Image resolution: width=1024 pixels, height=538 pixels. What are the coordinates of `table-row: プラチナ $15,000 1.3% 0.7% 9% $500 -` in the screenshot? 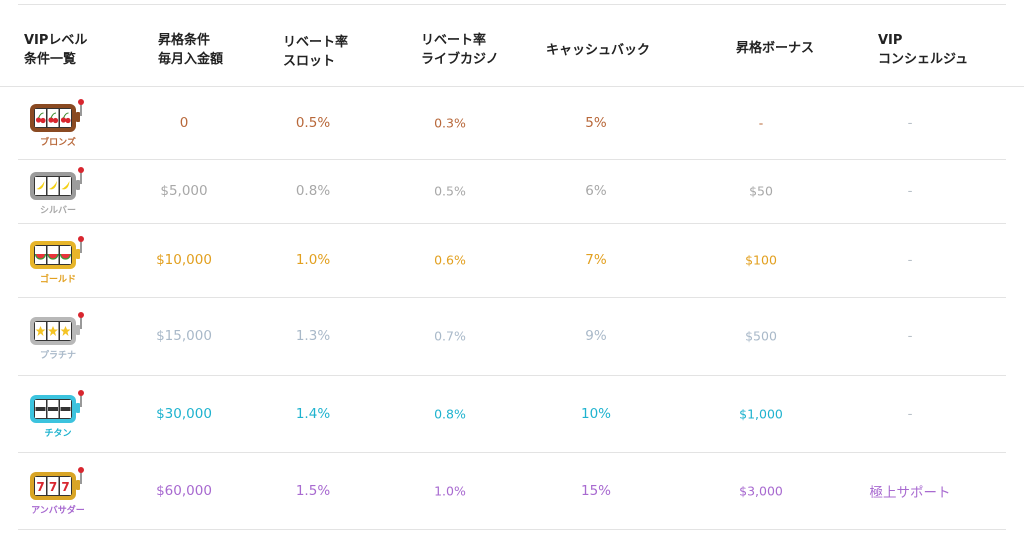 It's located at (512, 336).